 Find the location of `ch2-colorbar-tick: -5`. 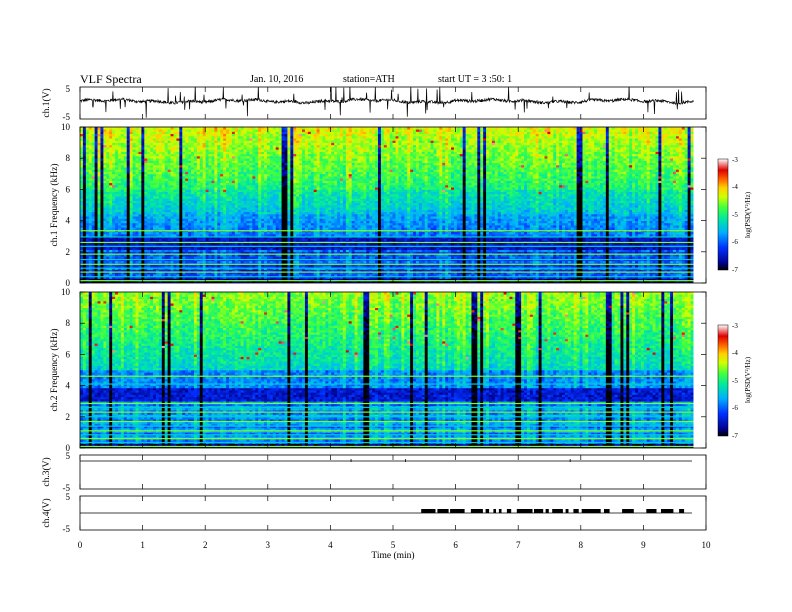

ch2-colorbar-tick: -5 is located at coordinates (735, 381).